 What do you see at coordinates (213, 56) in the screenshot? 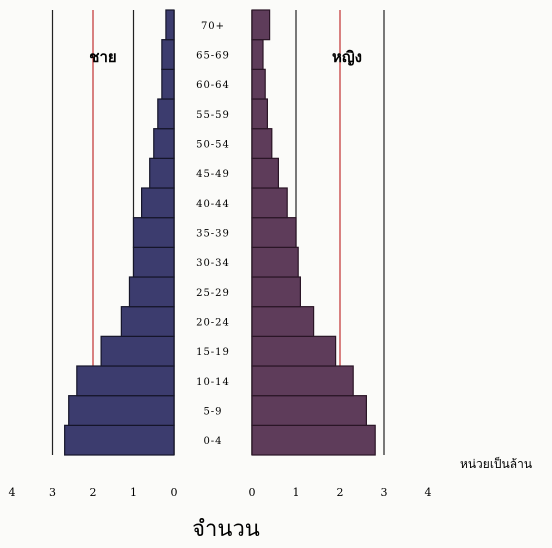
I see `age-group-label: 65-69` at bounding box center [213, 56].